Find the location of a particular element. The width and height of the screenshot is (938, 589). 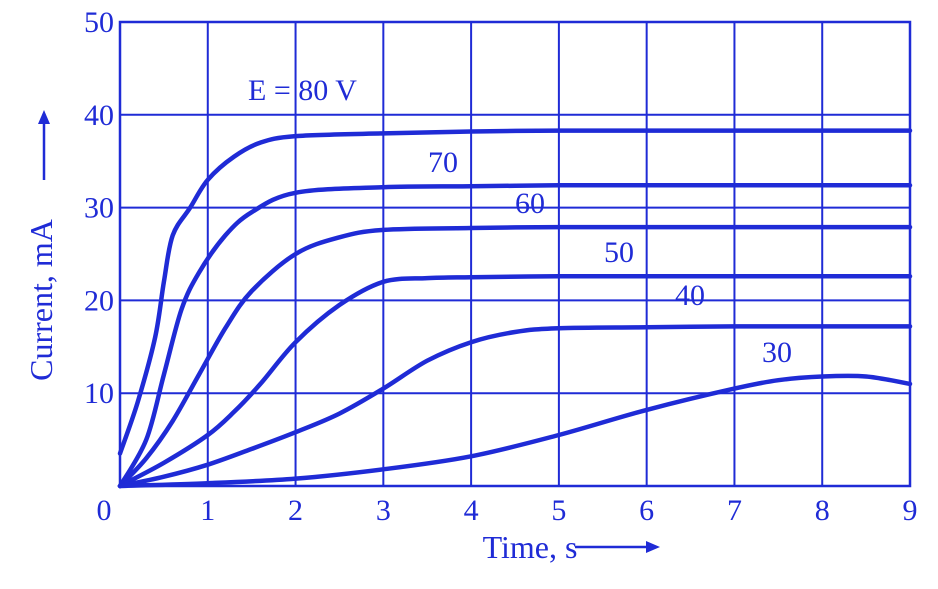

series-label: 70 is located at coordinates (443, 162).